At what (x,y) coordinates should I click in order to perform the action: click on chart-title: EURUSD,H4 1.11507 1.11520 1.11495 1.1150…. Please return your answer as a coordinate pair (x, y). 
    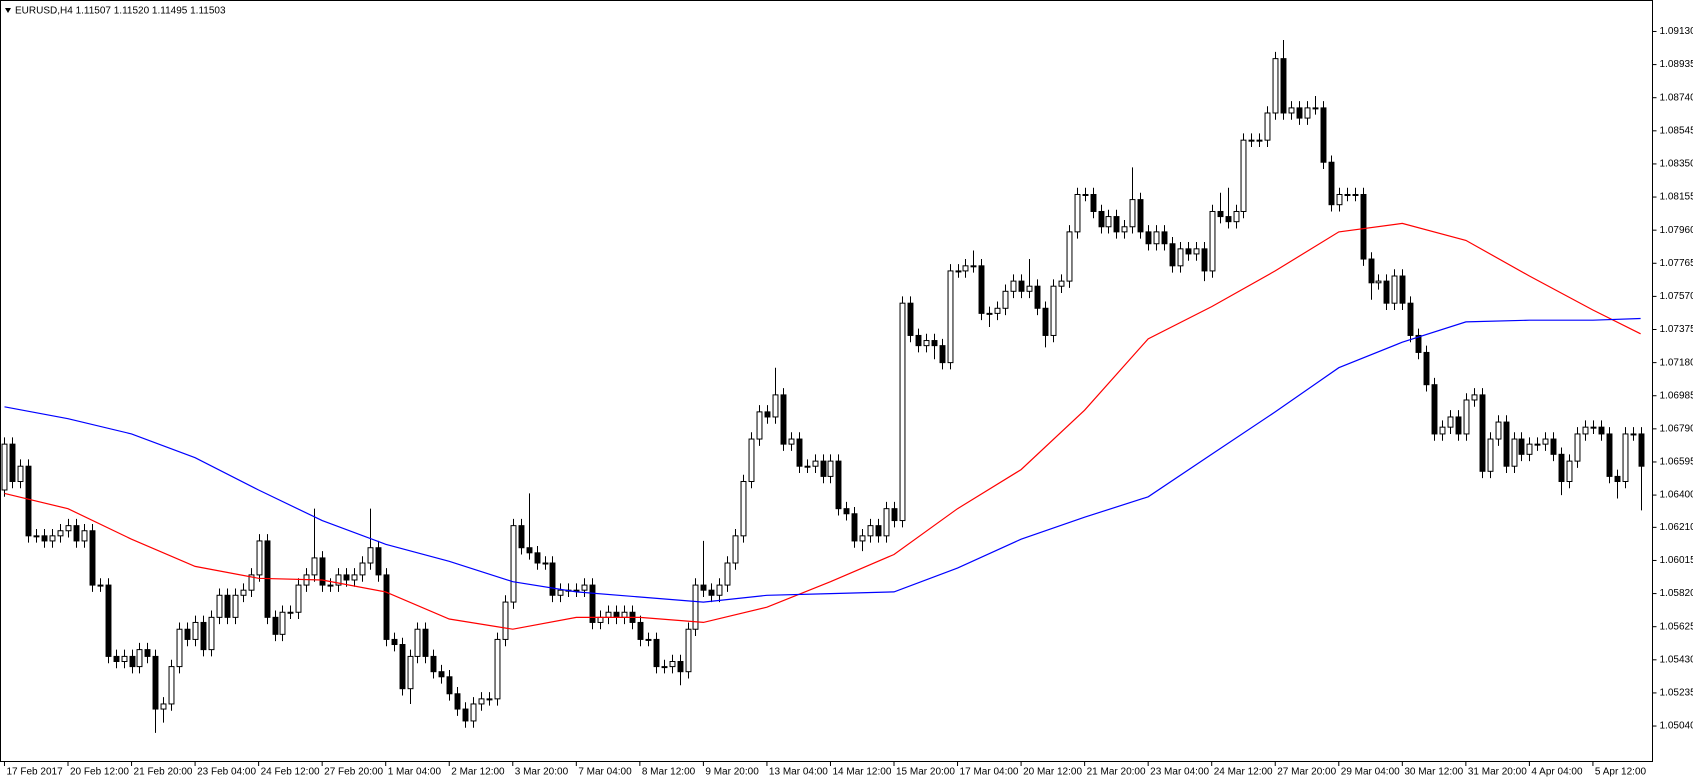
    Looking at the image, I should click on (120, 11).